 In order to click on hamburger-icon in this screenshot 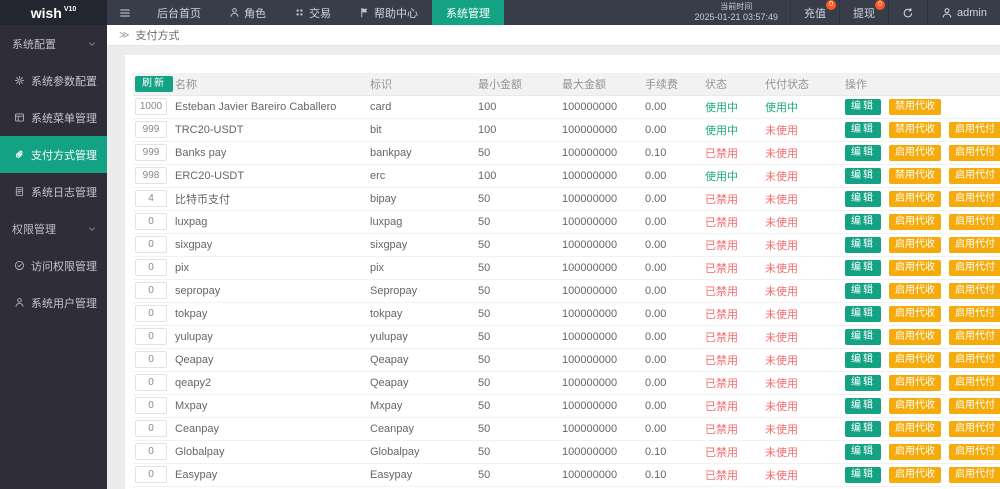, I will do `click(125, 12)`.